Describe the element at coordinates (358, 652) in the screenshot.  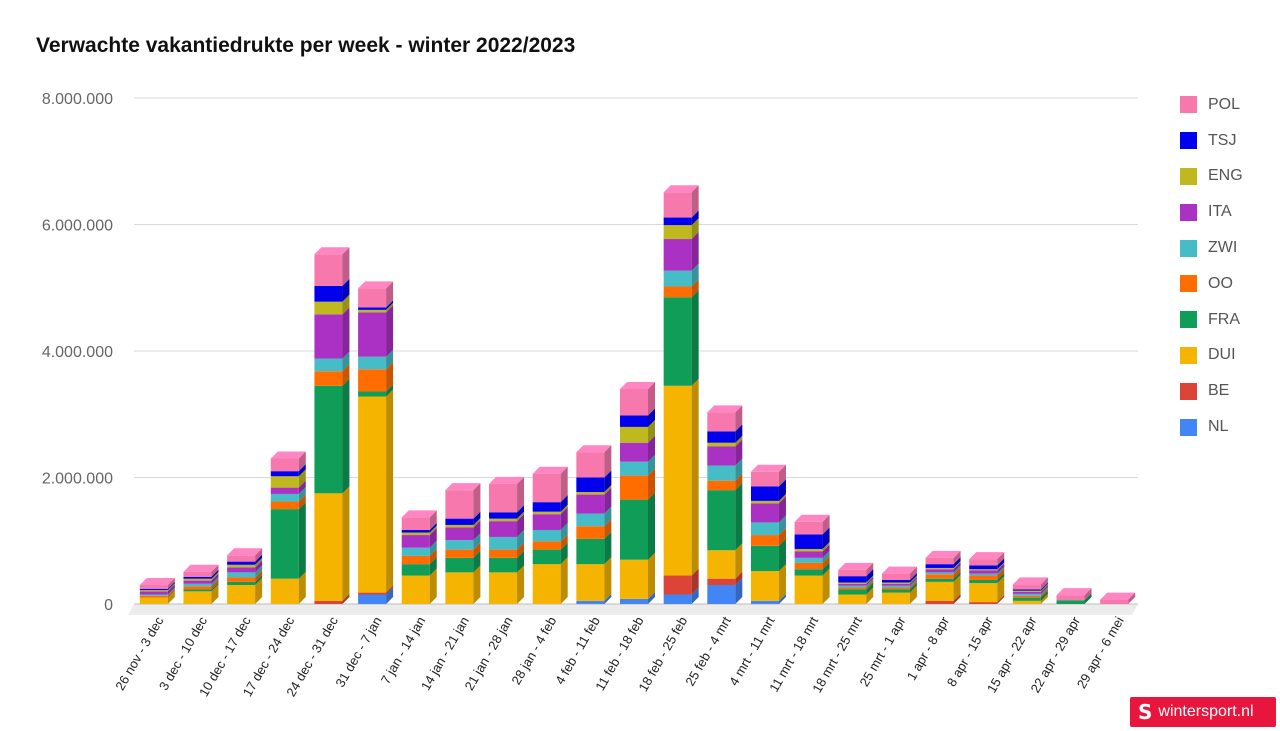
I see `x-tick-label: 31 dec - 7 jan` at that location.